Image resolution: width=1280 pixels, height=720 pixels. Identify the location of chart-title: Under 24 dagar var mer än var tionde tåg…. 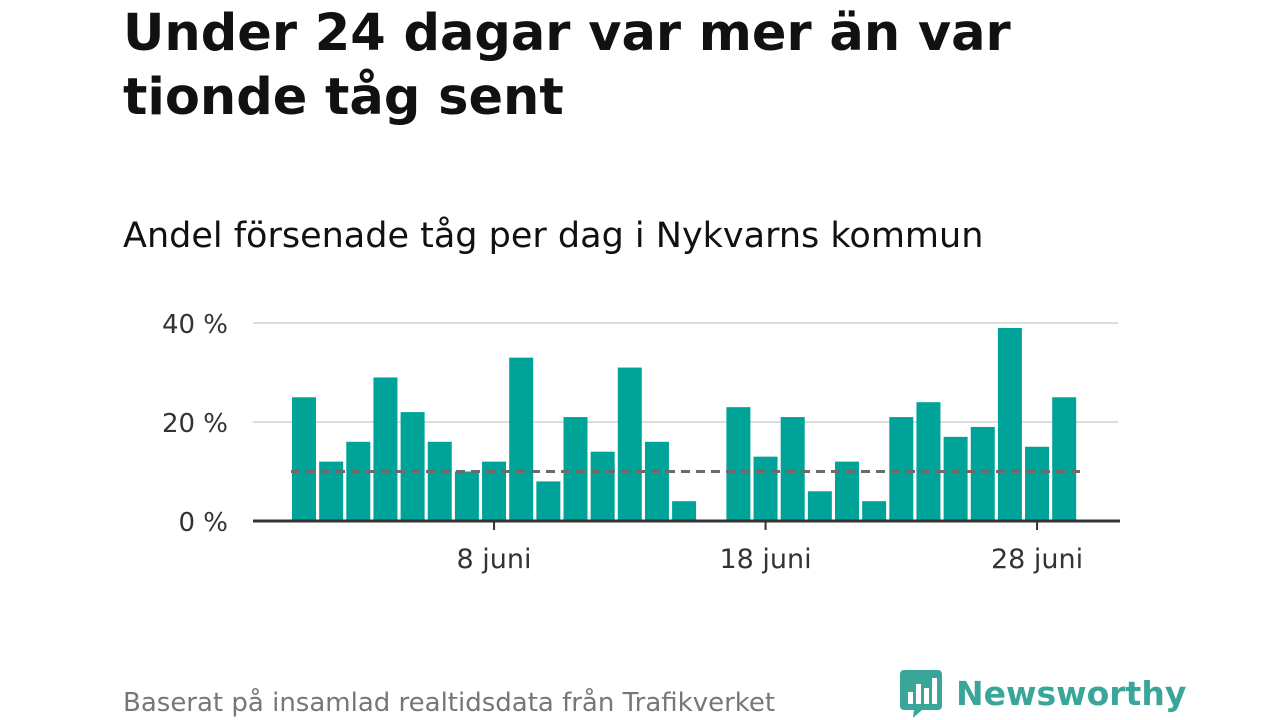
(567, 65).